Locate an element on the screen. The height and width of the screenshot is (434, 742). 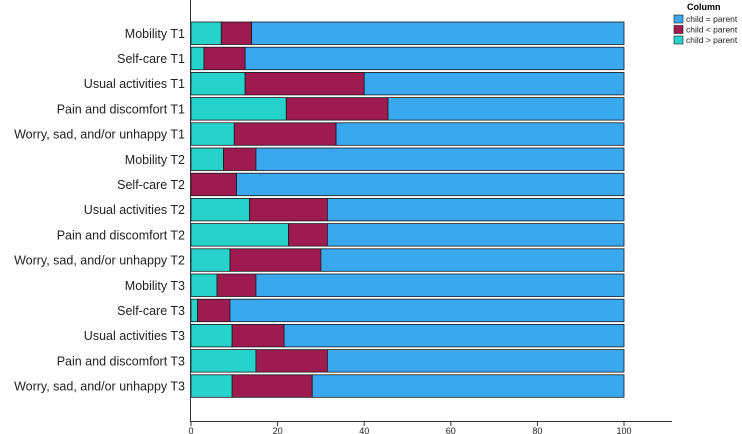
legend-title: Column is located at coordinates (704, 7).